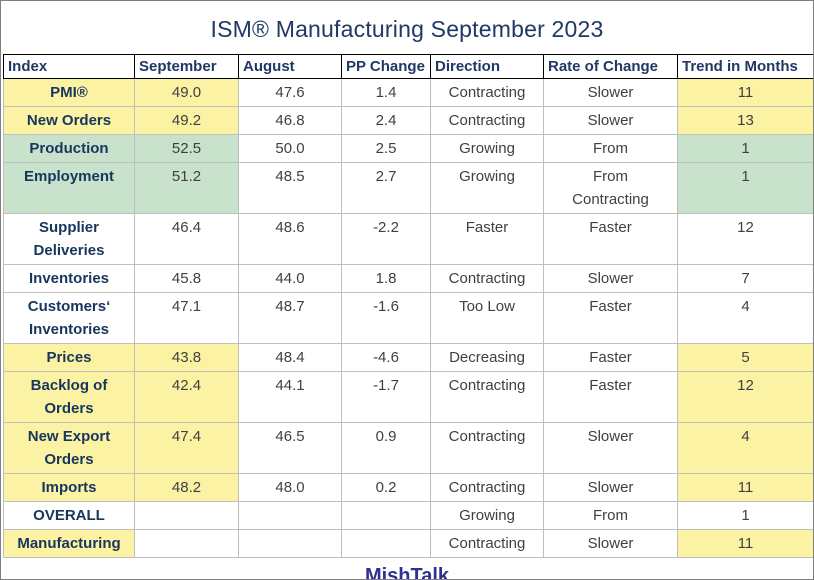 This screenshot has height=580, width=814. I want to click on cell-pp-change: -2.2, so click(386, 239).